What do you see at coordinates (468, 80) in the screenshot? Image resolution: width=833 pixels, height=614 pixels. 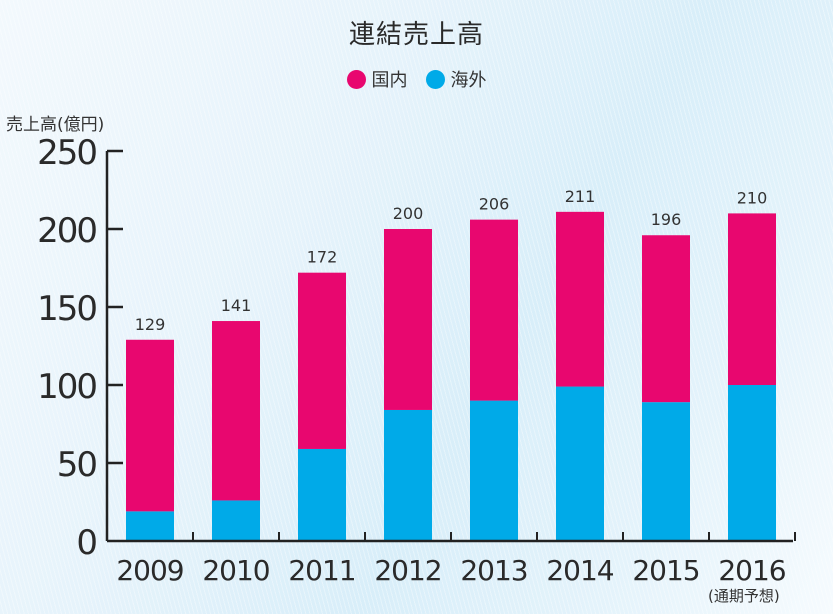 I see `legend-label-overseas: 海外` at bounding box center [468, 80].